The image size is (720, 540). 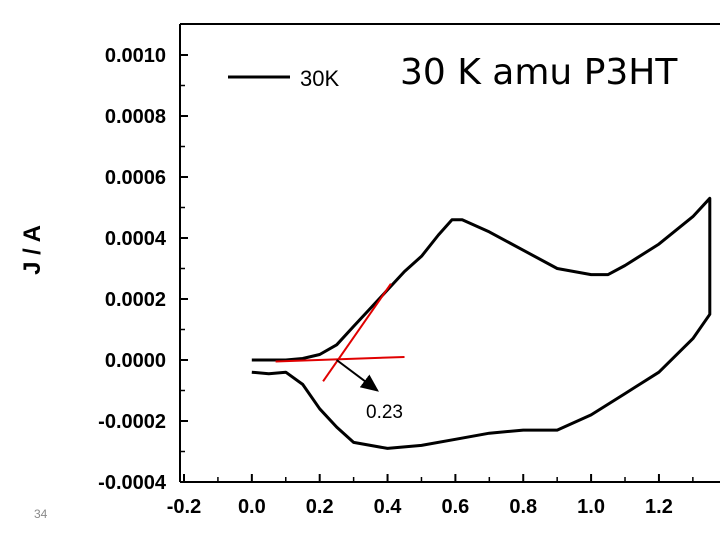 What do you see at coordinates (41, 514) in the screenshot?
I see `slide-number: 34` at bounding box center [41, 514].